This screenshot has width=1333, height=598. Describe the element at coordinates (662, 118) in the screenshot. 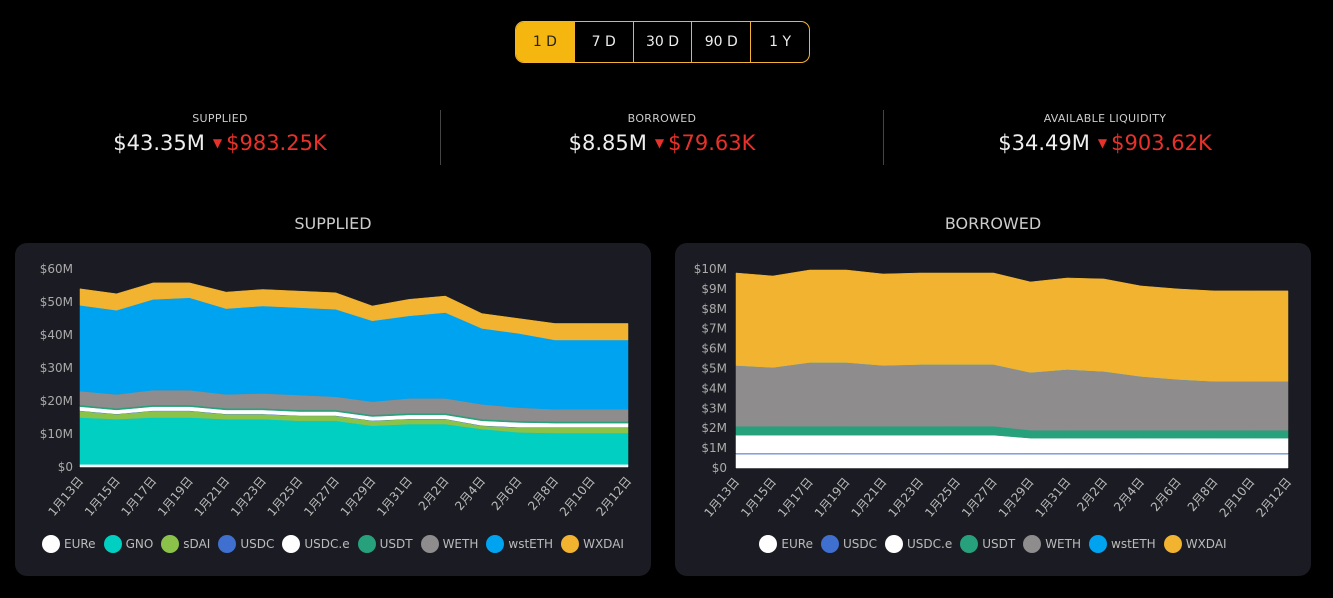

I see `stat-label: BORROWED` at that location.